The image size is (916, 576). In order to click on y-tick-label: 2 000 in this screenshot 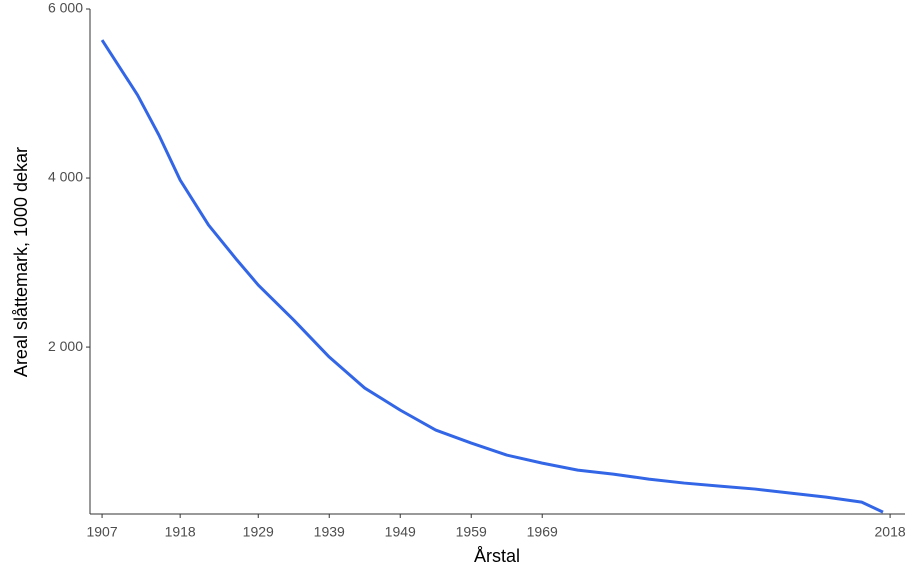, I will do `click(65, 346)`.